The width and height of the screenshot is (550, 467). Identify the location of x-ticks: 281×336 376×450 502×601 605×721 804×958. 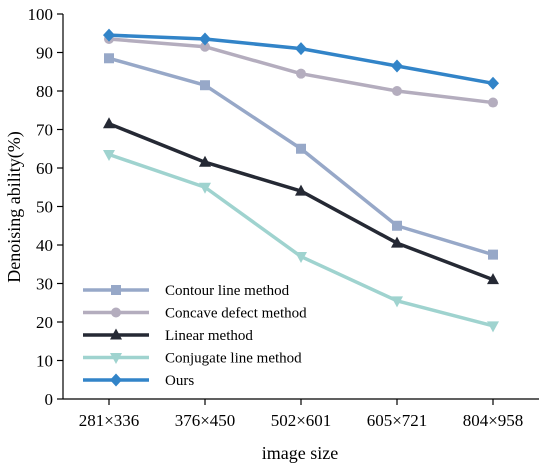
(301, 414).